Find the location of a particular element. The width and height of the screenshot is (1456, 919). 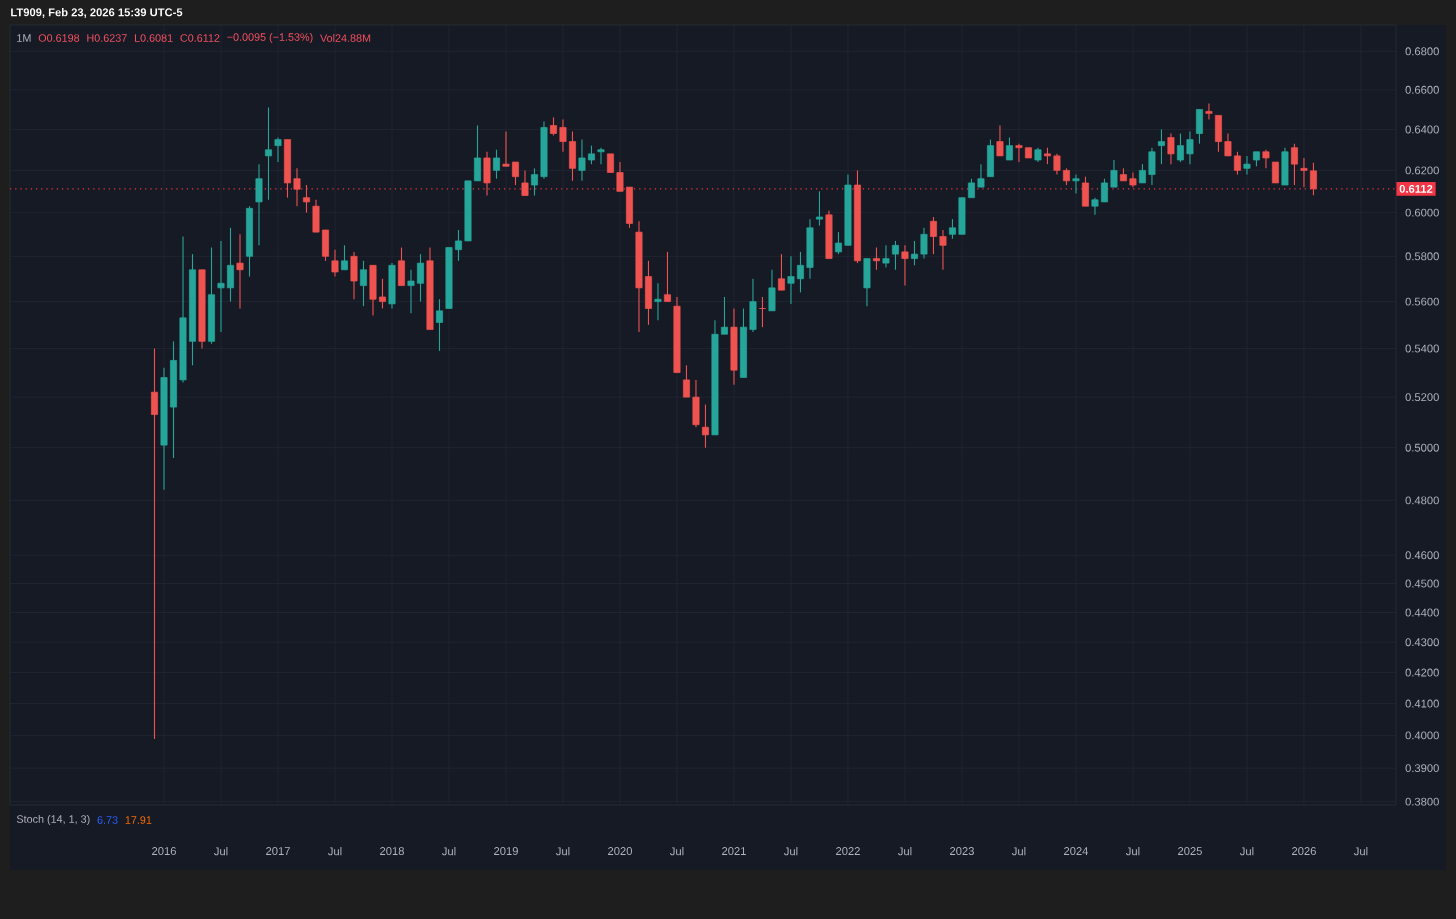

y-tick-label: 0.6800 is located at coordinates (1422, 51).